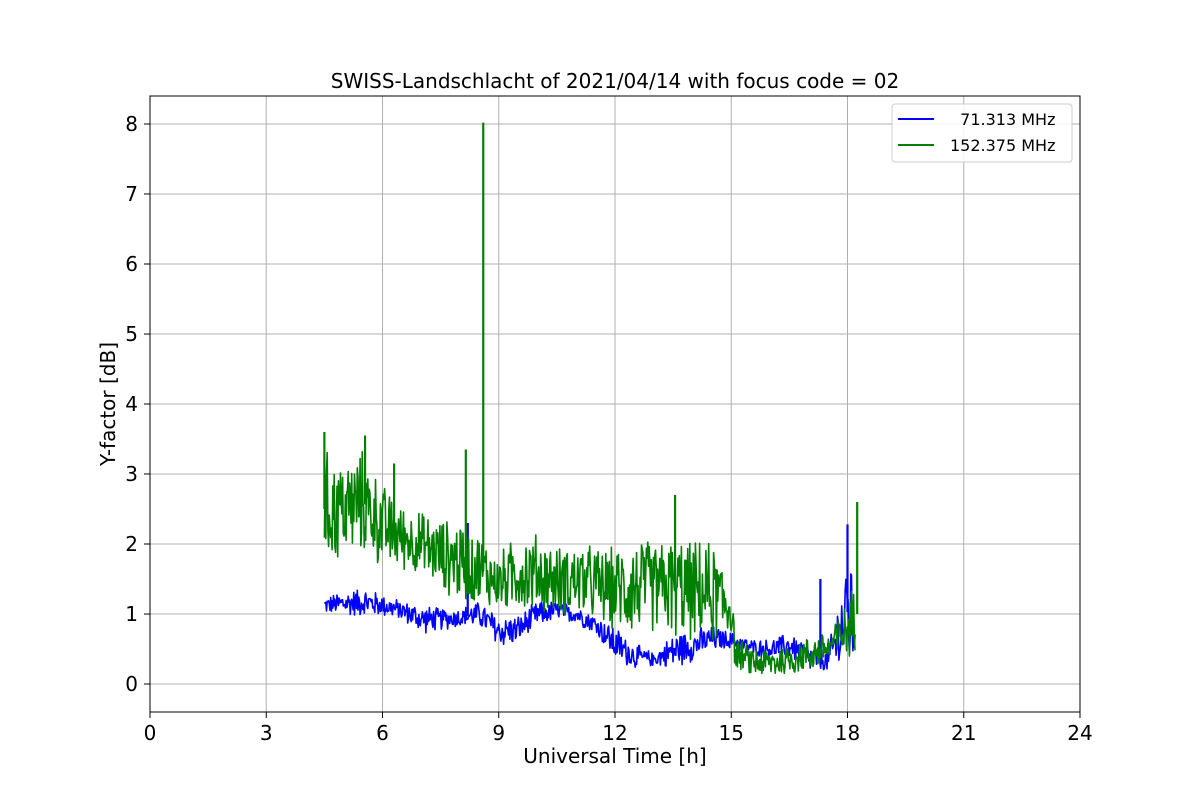 This screenshot has width=1200, height=800. What do you see at coordinates (382, 733) in the screenshot?
I see `x-tick-label: 6` at bounding box center [382, 733].